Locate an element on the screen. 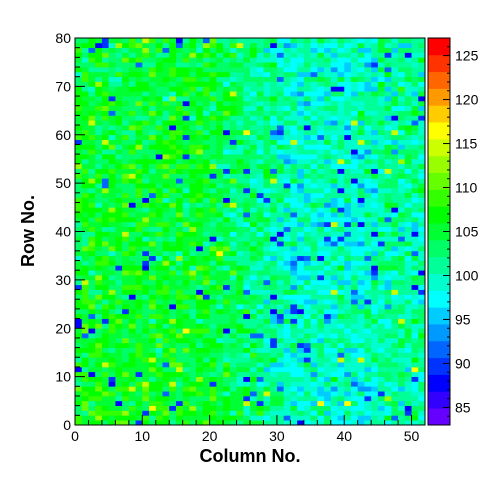 The height and width of the screenshot is (500, 500). colorbar-segment is located at coordinates (439, 164).